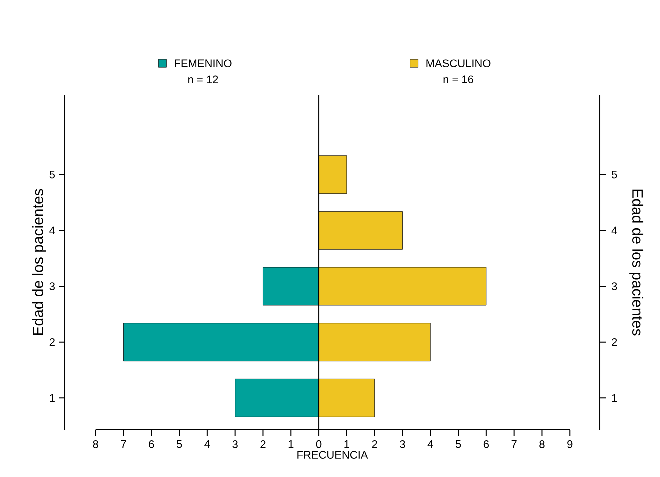 The image size is (660, 477). Describe the element at coordinates (615, 398) in the screenshot. I see `category-label: 1` at that location.